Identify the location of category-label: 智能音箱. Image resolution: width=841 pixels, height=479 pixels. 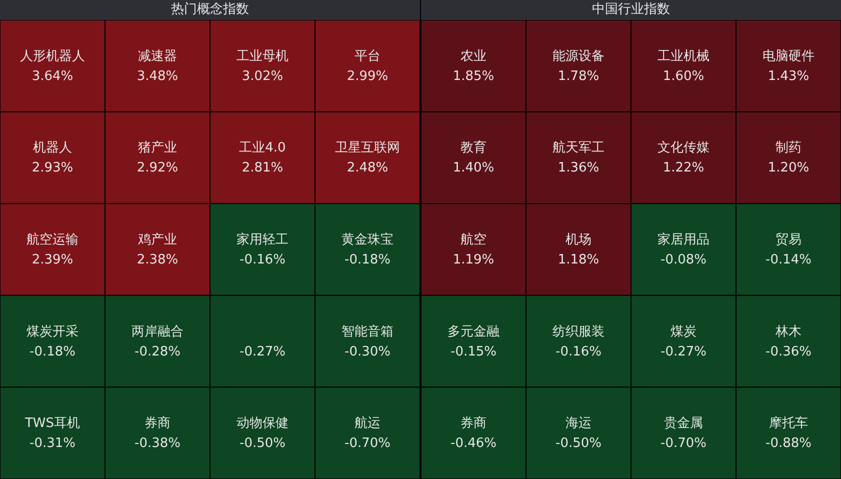
(368, 332).